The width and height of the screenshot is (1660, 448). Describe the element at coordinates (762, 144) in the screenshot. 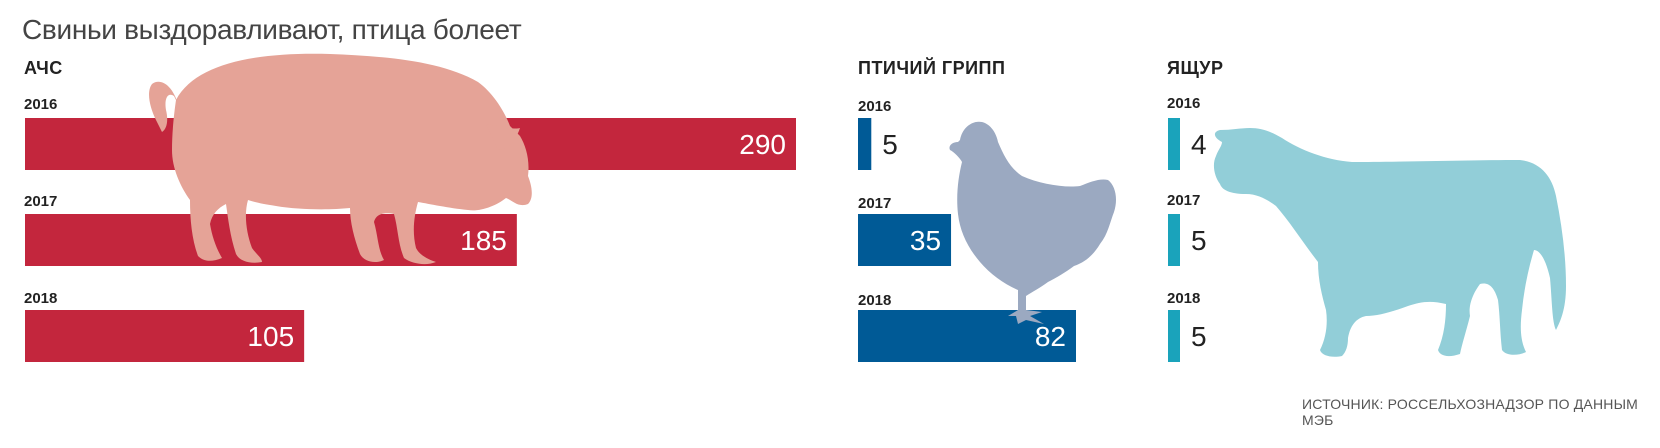

I see `asf-value-label-2016: 290` at that location.